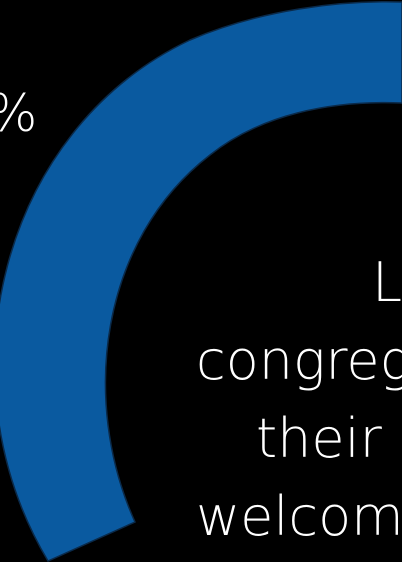 Image resolution: width=402 pixels, height=562 pixels. What do you see at coordinates (387, 282) in the screenshot?
I see `caption-line-1: L` at bounding box center [387, 282].